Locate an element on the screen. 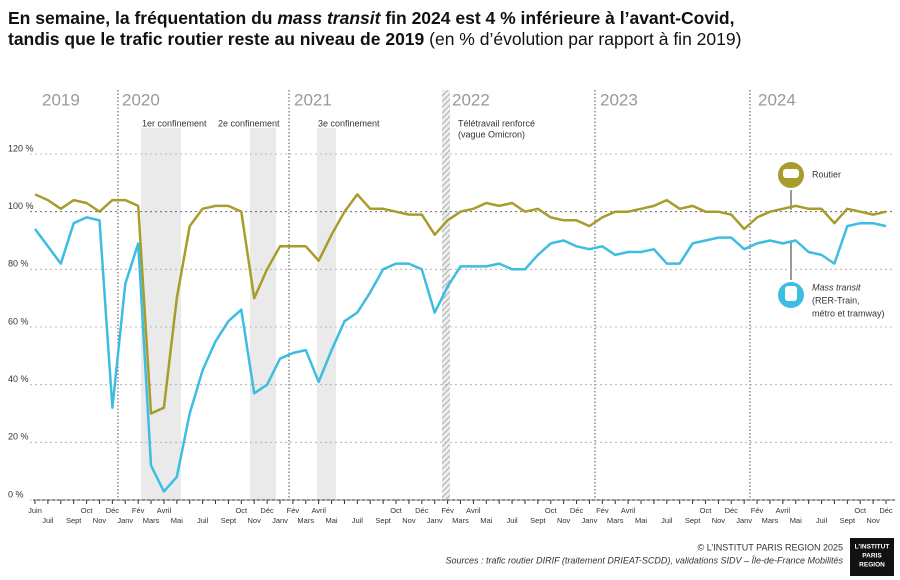 The height and width of the screenshot is (580, 900). annotation: Télétravail renforcé is located at coordinates (496, 123).